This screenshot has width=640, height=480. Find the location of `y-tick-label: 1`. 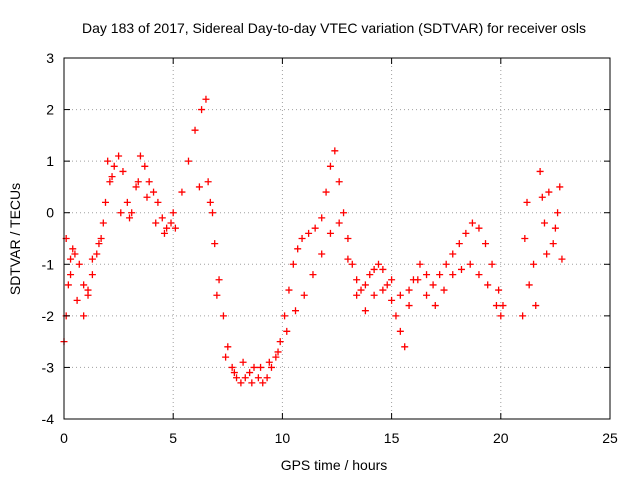

y-tick-label: 1 is located at coordinates (50, 161).